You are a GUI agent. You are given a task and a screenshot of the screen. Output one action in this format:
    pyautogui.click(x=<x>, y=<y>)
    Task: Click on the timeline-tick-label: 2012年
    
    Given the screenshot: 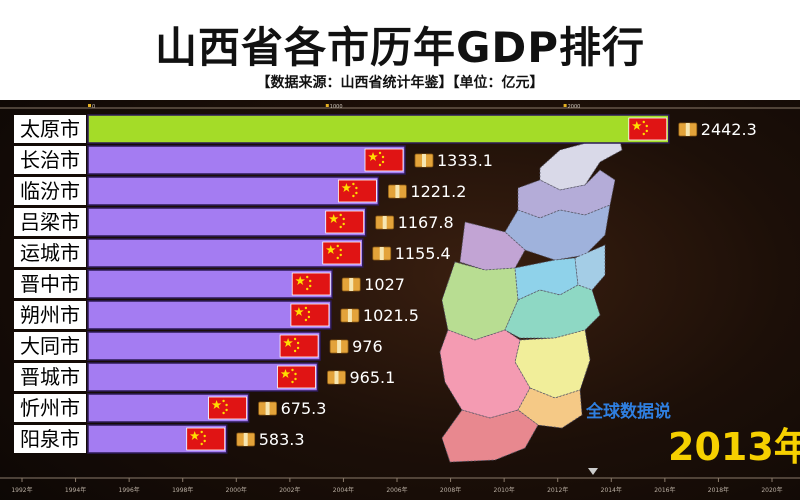 What is the action you would take?
    pyautogui.click(x=557, y=490)
    